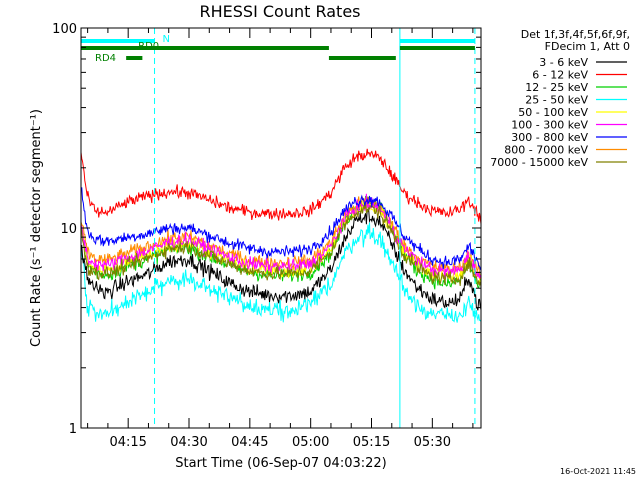 This screenshot has height=480, width=640. Describe the element at coordinates (598, 471) in the screenshot. I see `footer-timestamp: 16-Oct-2021 11:45` at that location.